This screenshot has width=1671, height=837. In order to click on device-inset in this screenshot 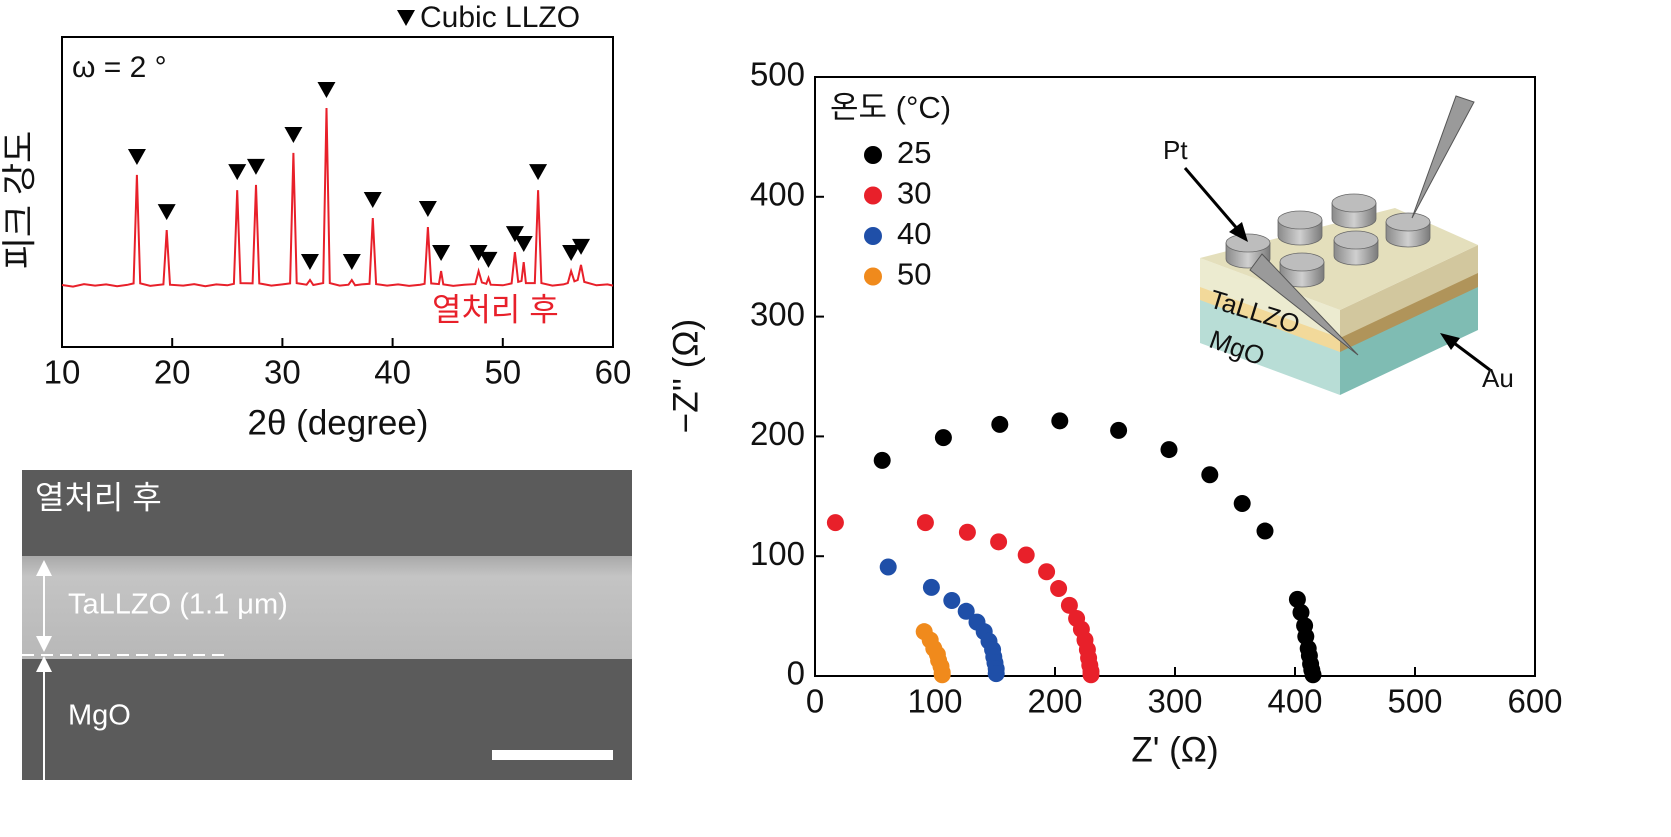, I will do `click(1337, 245)`.